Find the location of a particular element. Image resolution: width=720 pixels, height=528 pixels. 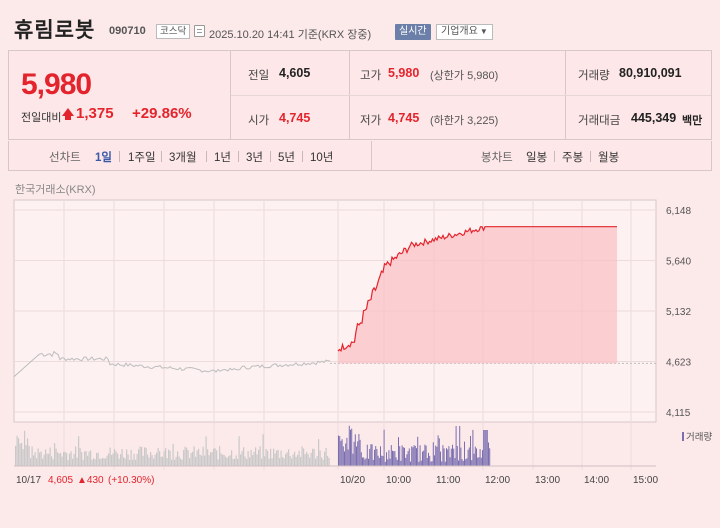

stat-label: 고가 is located at coordinates (371, 76).